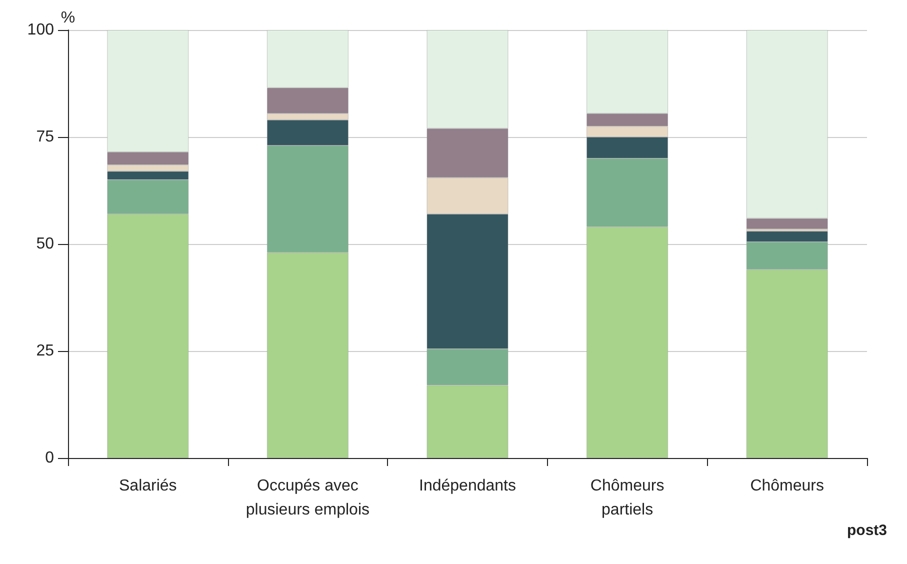 The width and height of the screenshot is (907, 564). Describe the element at coordinates (787, 486) in the screenshot. I see `x-tick-label: Chômeurs` at that location.